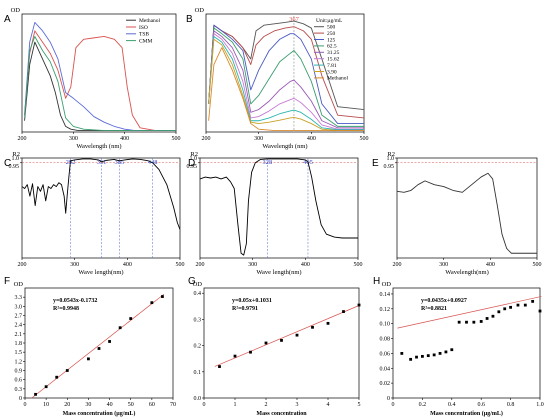 The image size is (550, 420). I want to click on y-tick-label: 1.8, so click(19, 344).